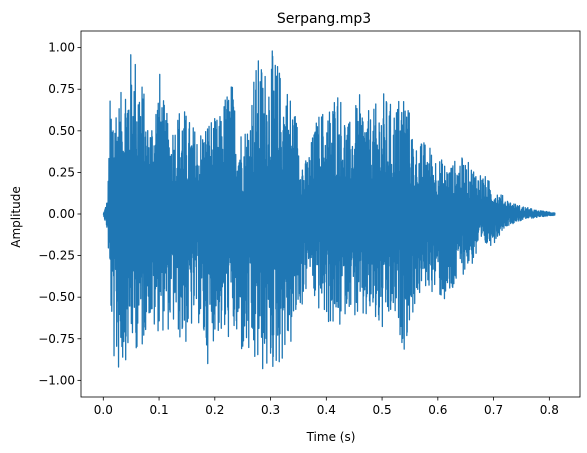 This screenshot has height=453, width=587. Describe the element at coordinates (56, 380) in the screenshot. I see `y-tick-label: −1.00` at that location.